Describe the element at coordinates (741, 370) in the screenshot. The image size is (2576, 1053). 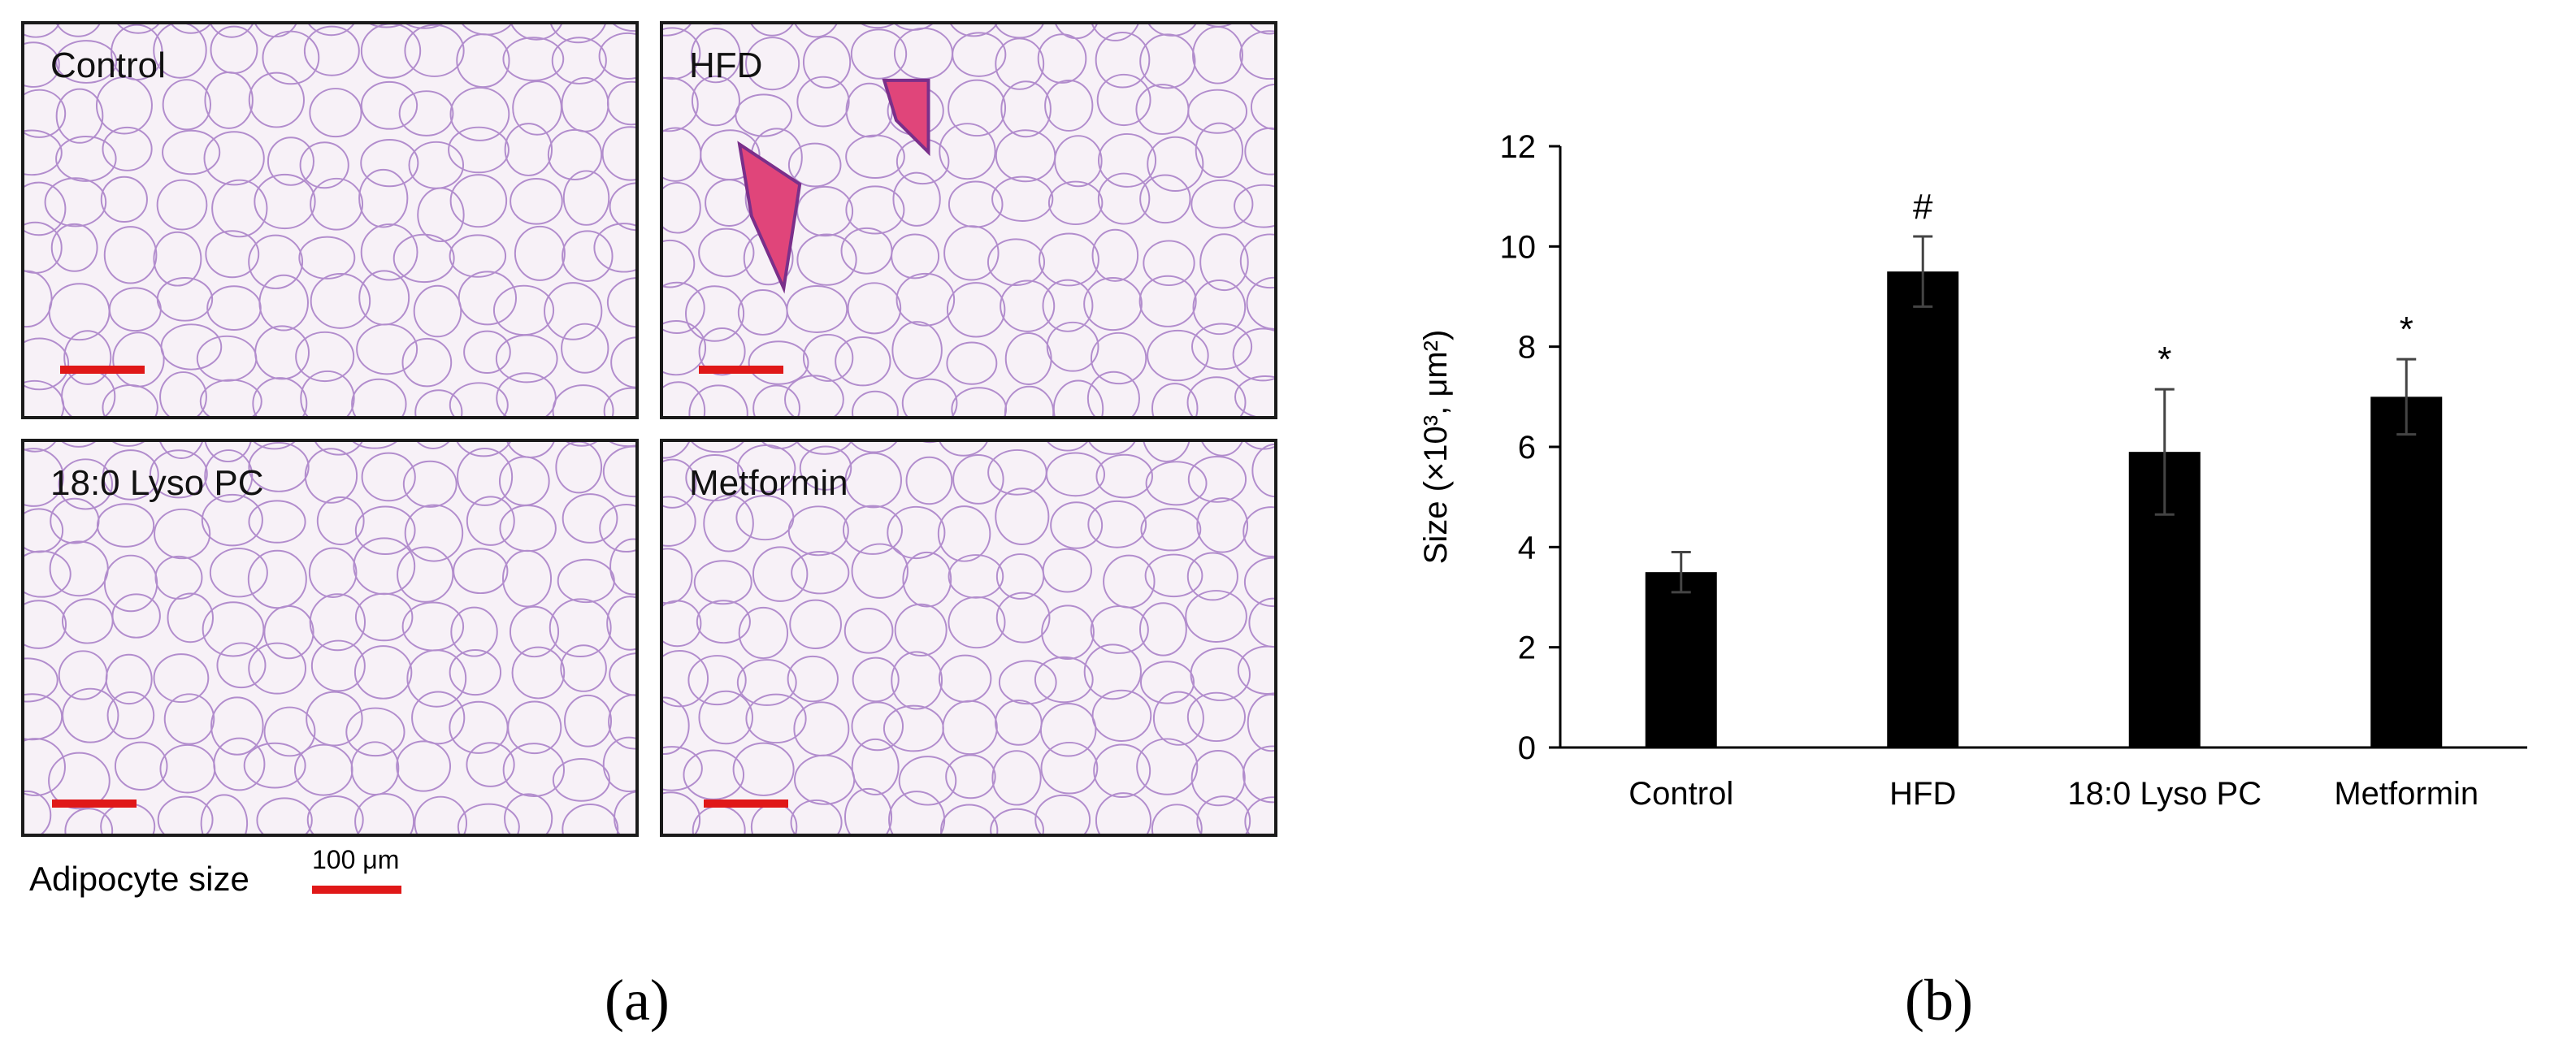
I see `scale-bar` at that location.